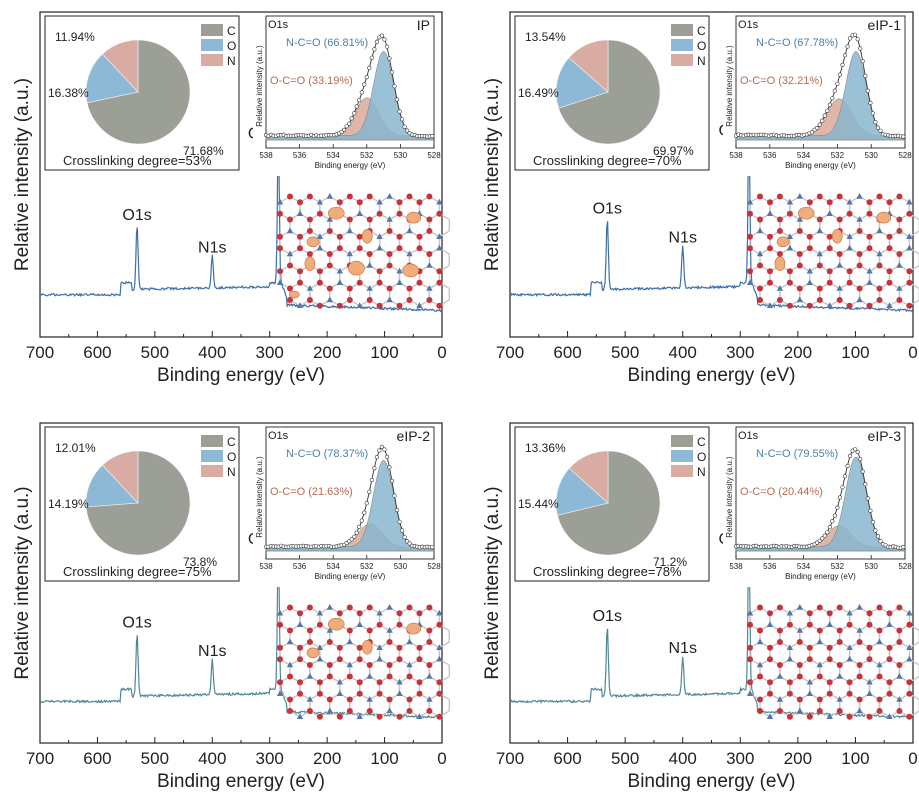 The width and height of the screenshot is (919, 793). I want to click on o1s-nco-label: N-C=O (78.37%), so click(327, 454).